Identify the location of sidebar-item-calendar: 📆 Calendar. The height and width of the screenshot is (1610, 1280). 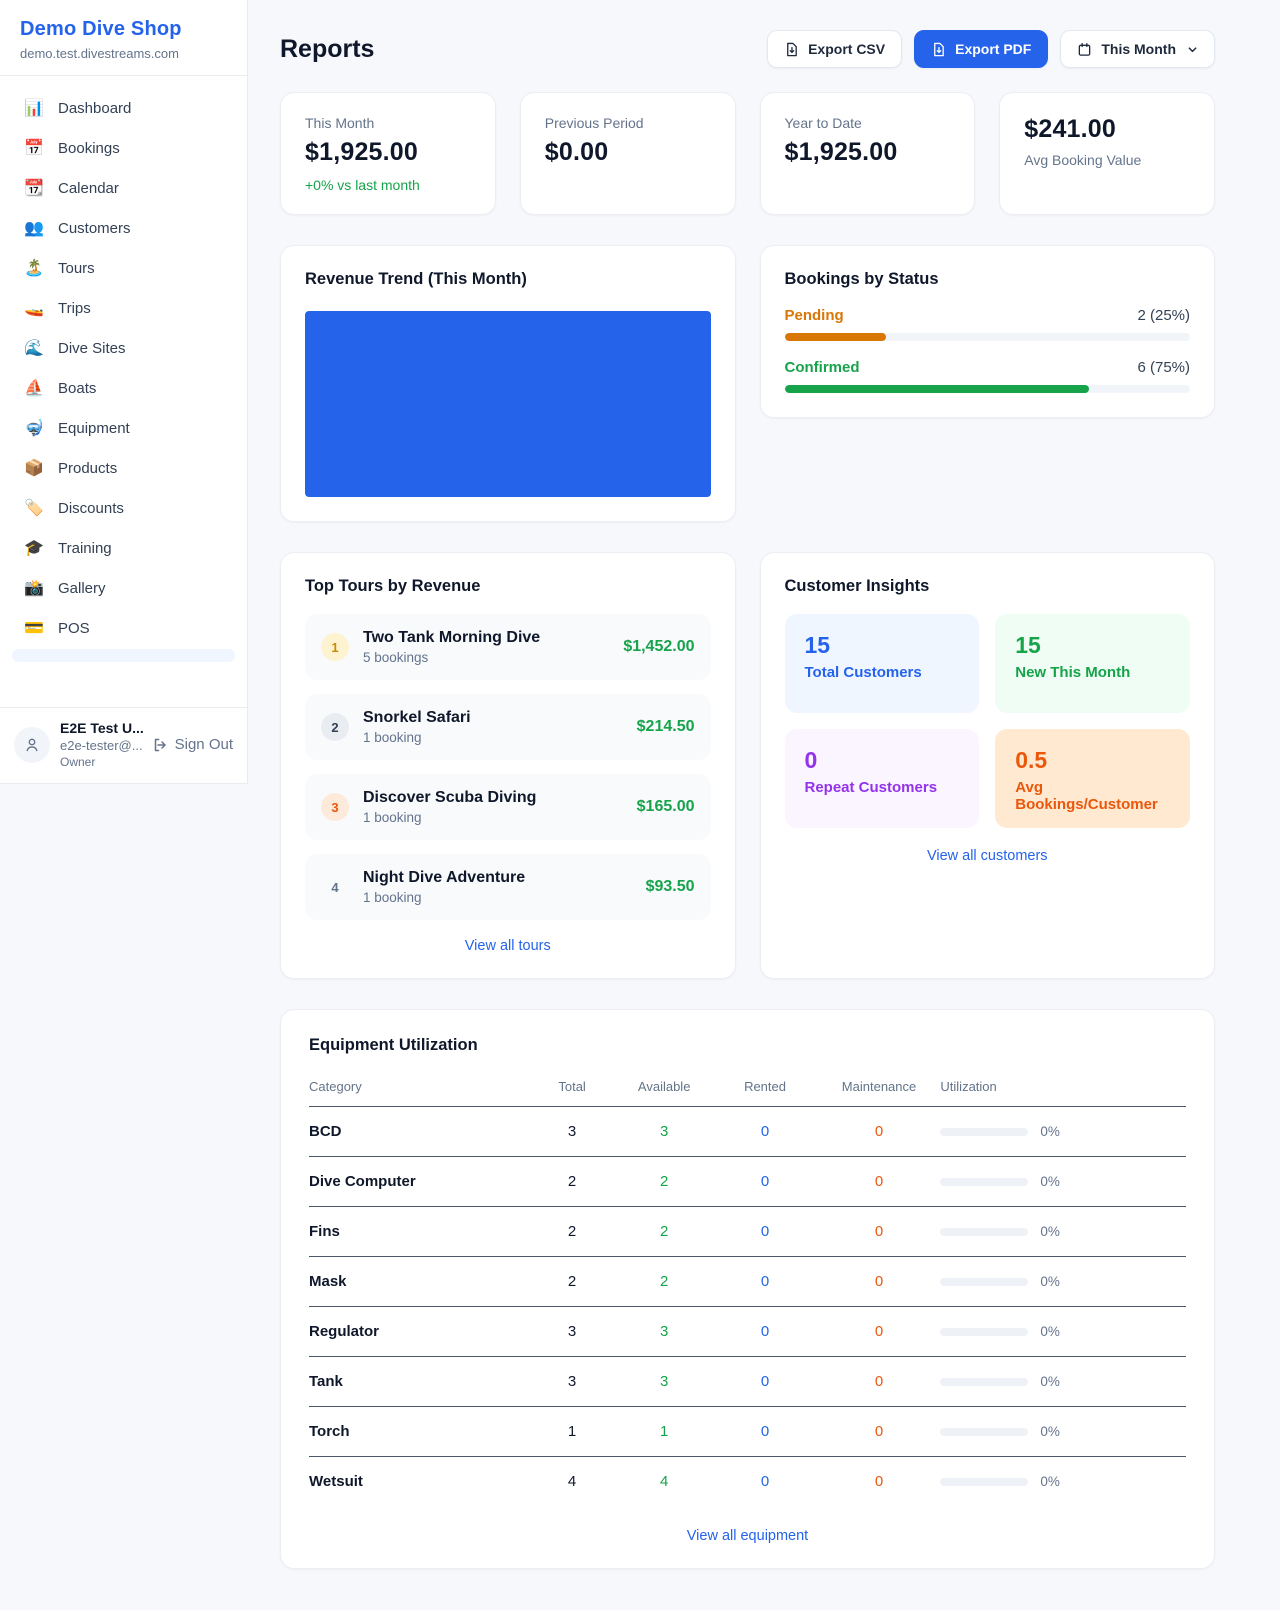
(123, 188).